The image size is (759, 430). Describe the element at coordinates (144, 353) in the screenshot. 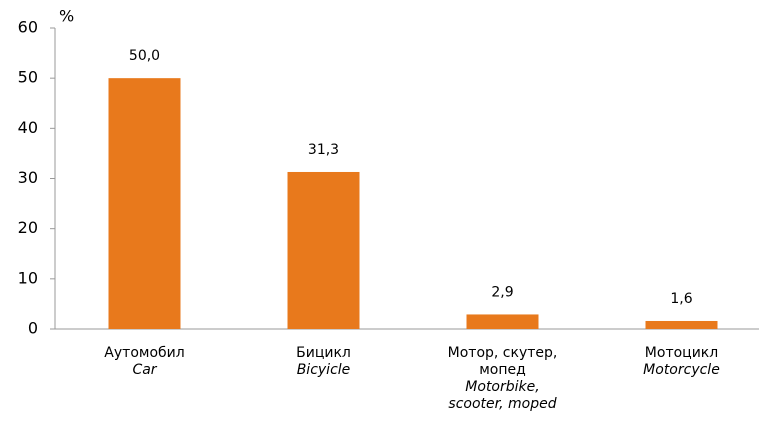

I see `category-label: Аутомобил` at that location.